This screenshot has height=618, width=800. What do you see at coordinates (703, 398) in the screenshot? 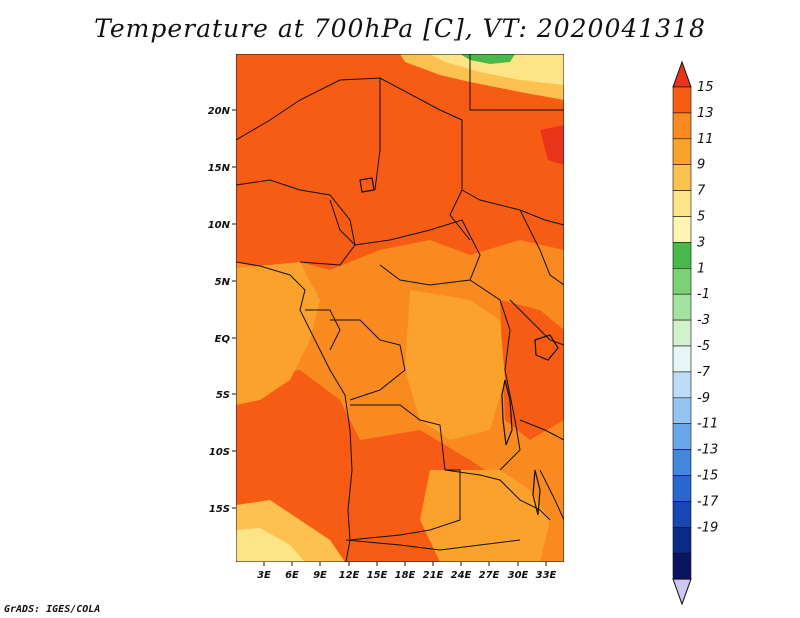
I see `colorbar-label: -9` at bounding box center [703, 398].